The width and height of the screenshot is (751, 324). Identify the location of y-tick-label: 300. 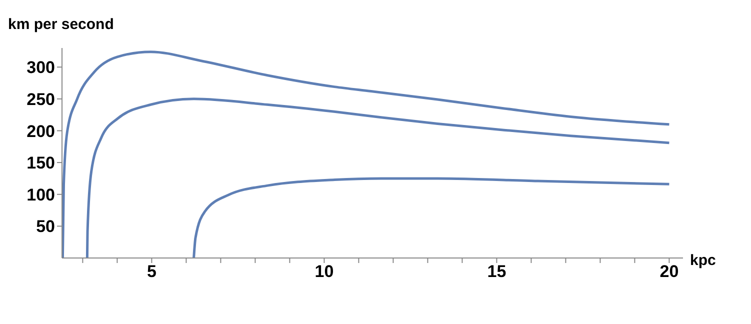
(40, 68).